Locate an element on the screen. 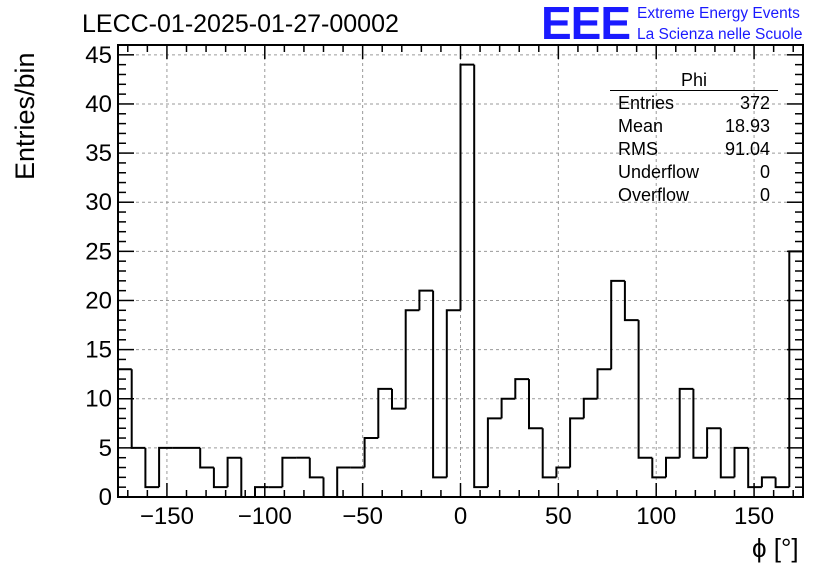 The width and height of the screenshot is (836, 572). x-tick-label: 150 is located at coordinates (754, 516).